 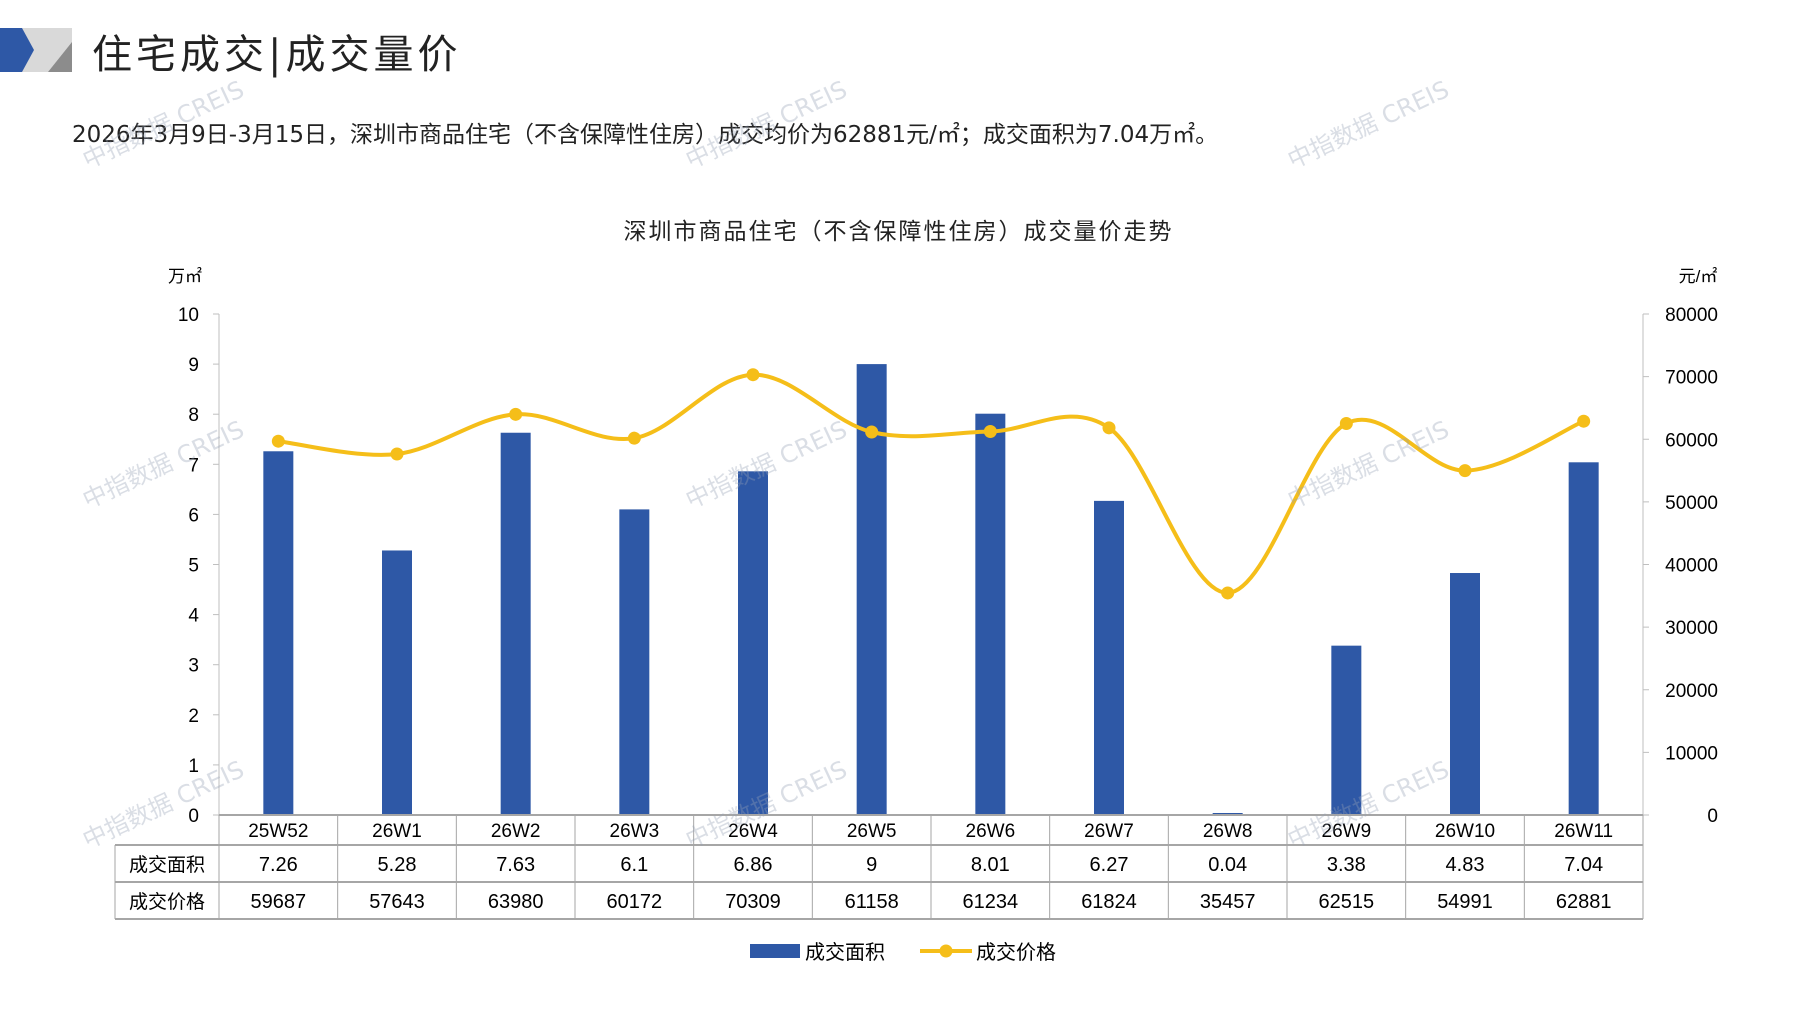 What do you see at coordinates (634, 865) in the screenshot?
I see `table-area-value: 6.1` at bounding box center [634, 865].